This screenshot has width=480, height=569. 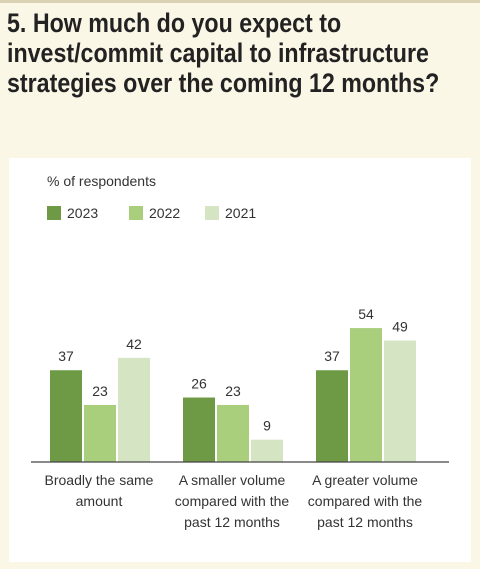 What do you see at coordinates (366, 314) in the screenshot?
I see `value-label-2022-2: 54` at bounding box center [366, 314].